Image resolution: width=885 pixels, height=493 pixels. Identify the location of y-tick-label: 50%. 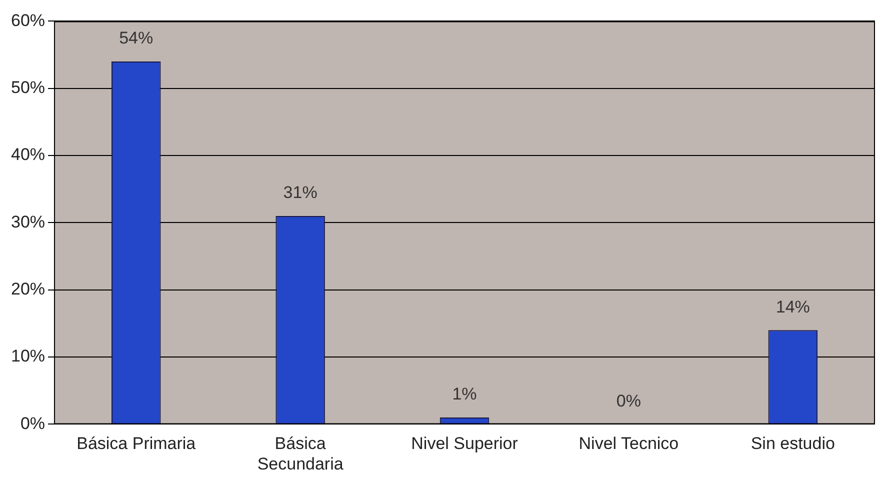
(28, 88).